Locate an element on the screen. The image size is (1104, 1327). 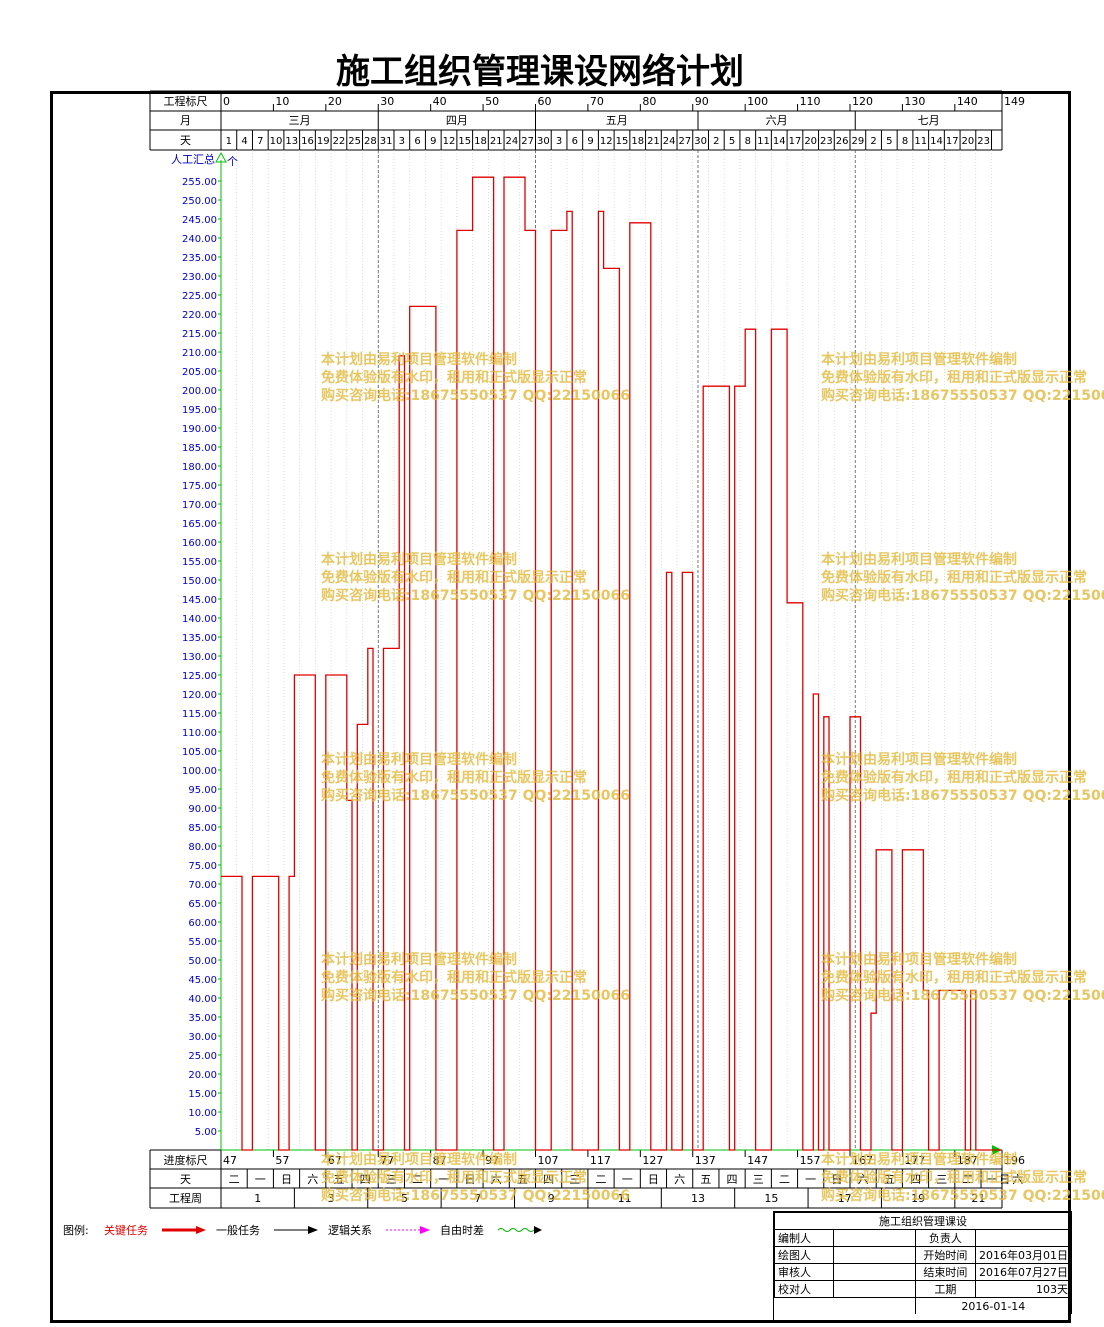
y-tick-label: 155.00 is located at coordinates (199, 562).